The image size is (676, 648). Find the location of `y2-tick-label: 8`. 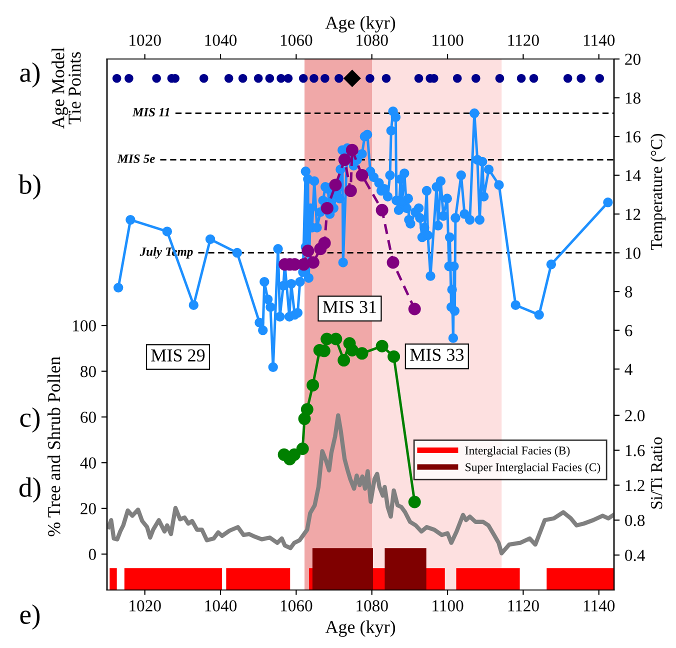

y2-tick-label: 8 is located at coordinates (628, 292).